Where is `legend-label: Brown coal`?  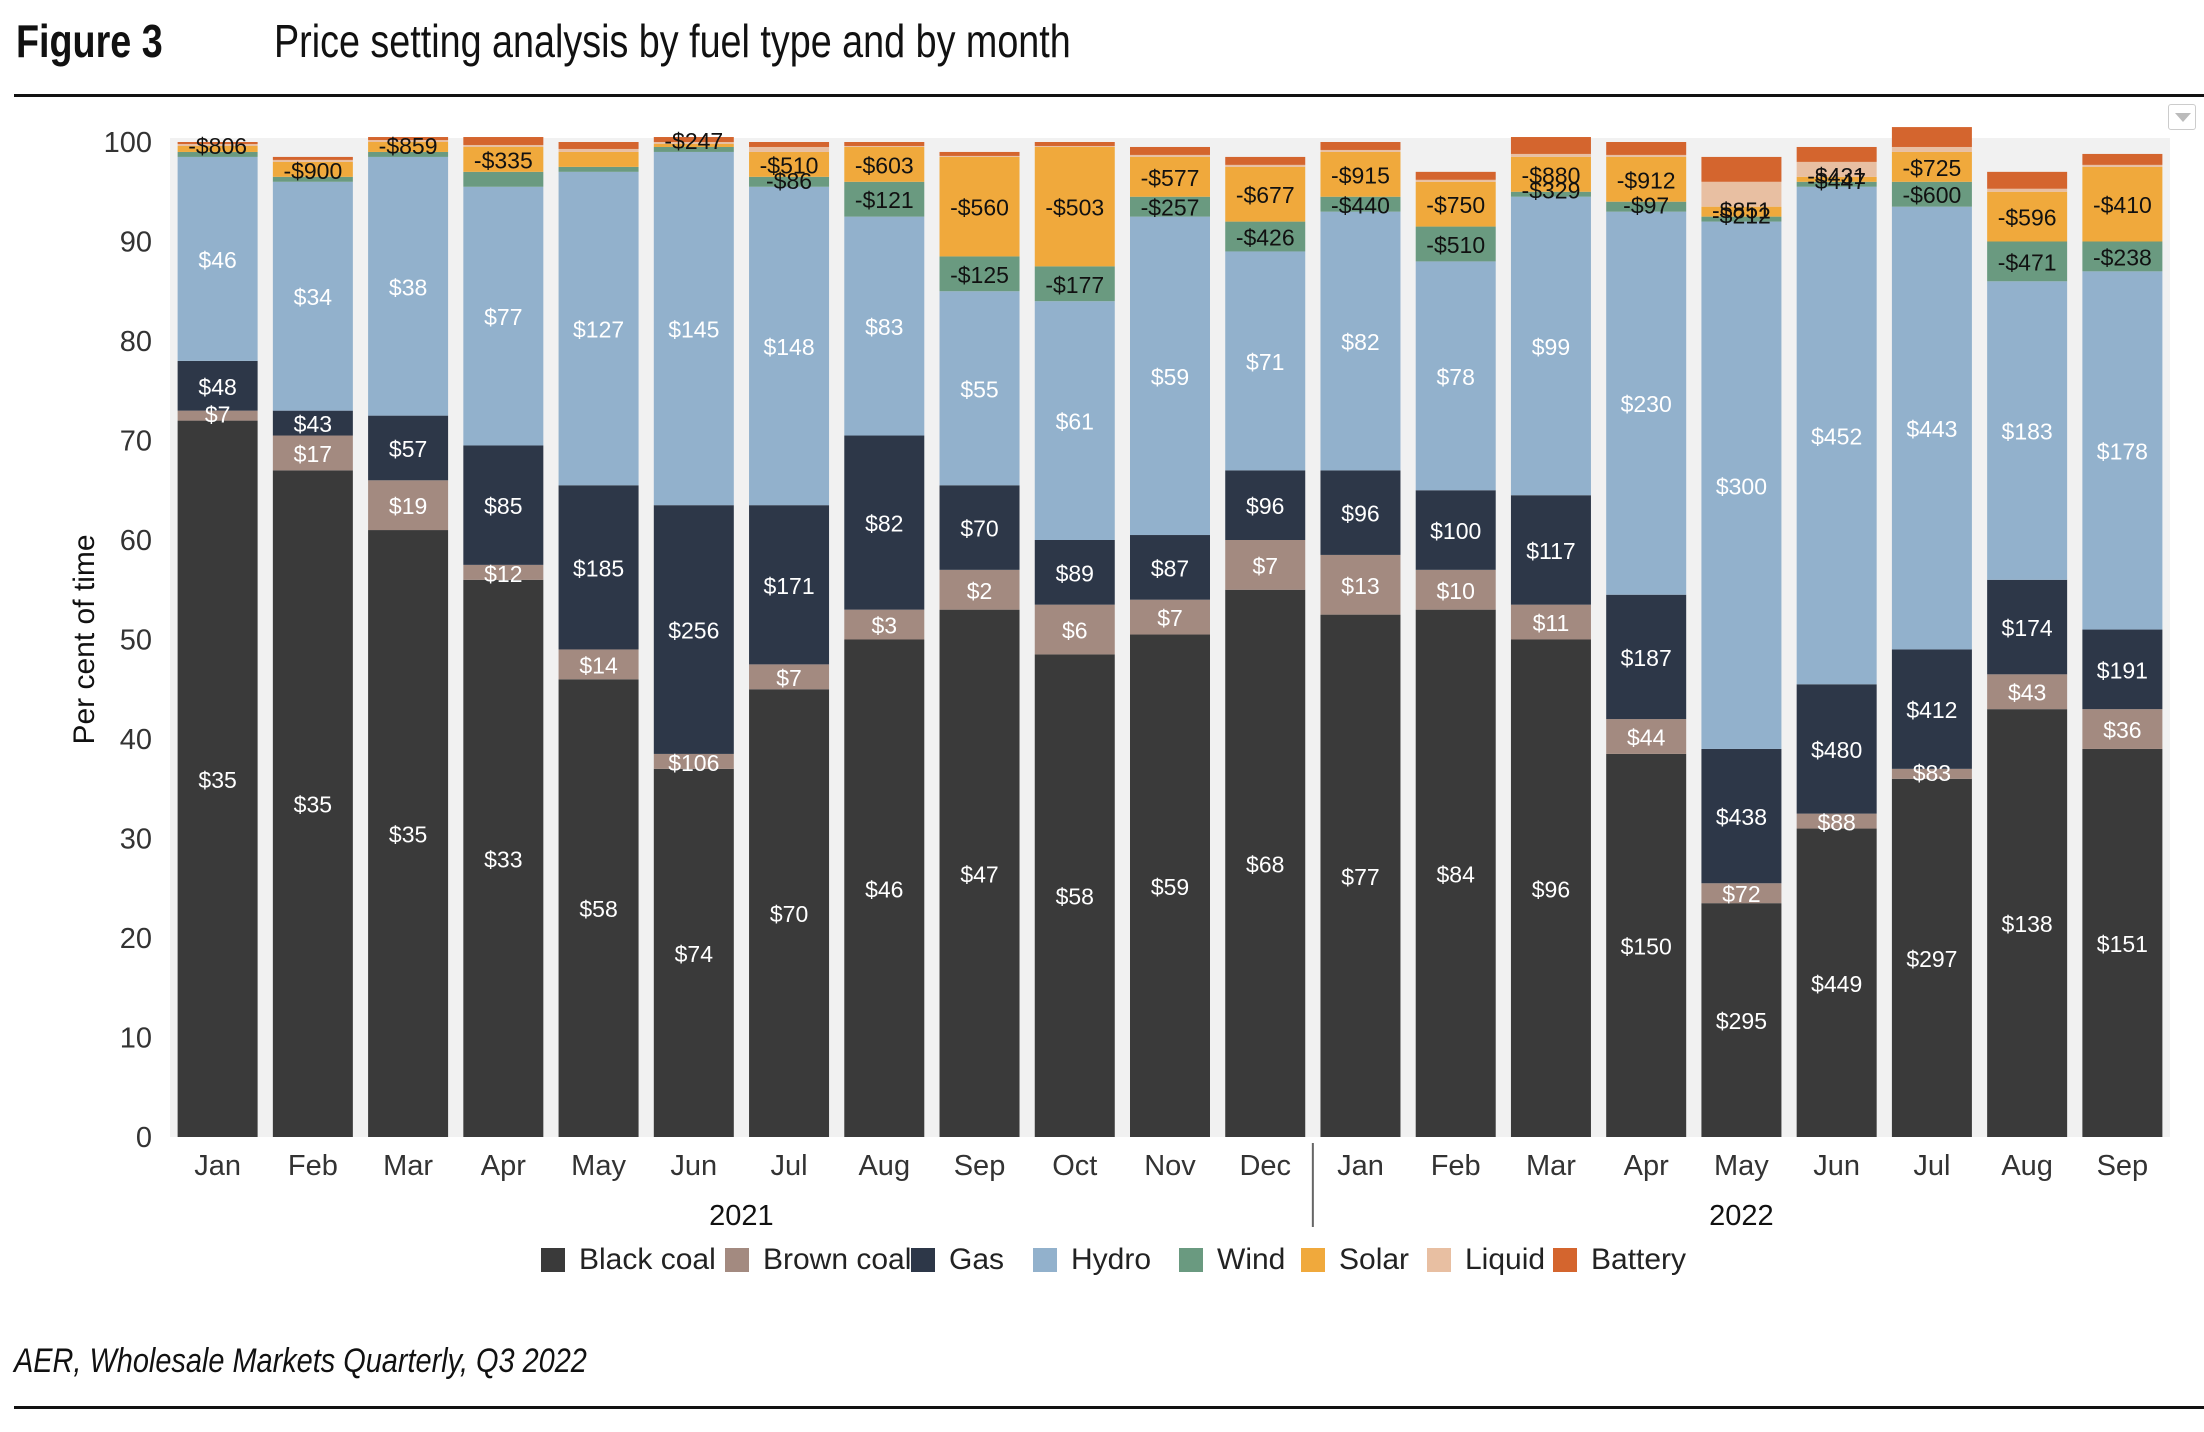 legend-label: Brown coal is located at coordinates (837, 1259).